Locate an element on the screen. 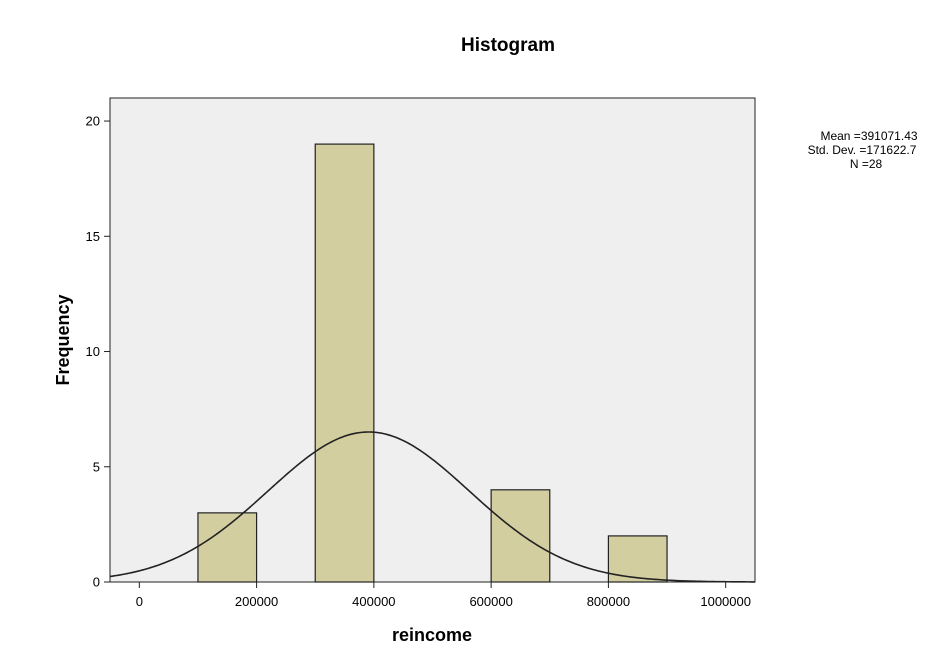  x-tick-label: 200000 is located at coordinates (256, 601).